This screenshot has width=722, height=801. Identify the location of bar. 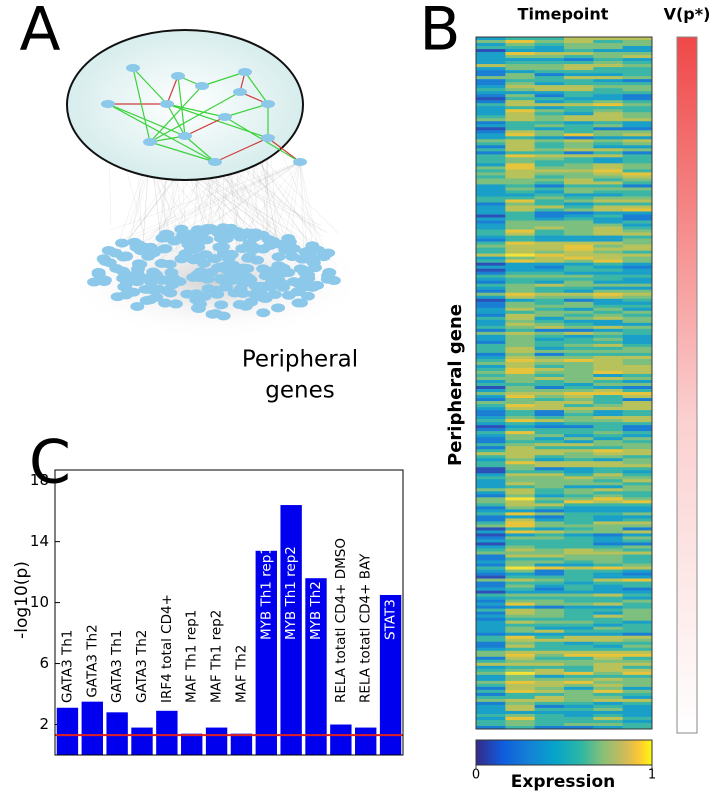
(390, 674).